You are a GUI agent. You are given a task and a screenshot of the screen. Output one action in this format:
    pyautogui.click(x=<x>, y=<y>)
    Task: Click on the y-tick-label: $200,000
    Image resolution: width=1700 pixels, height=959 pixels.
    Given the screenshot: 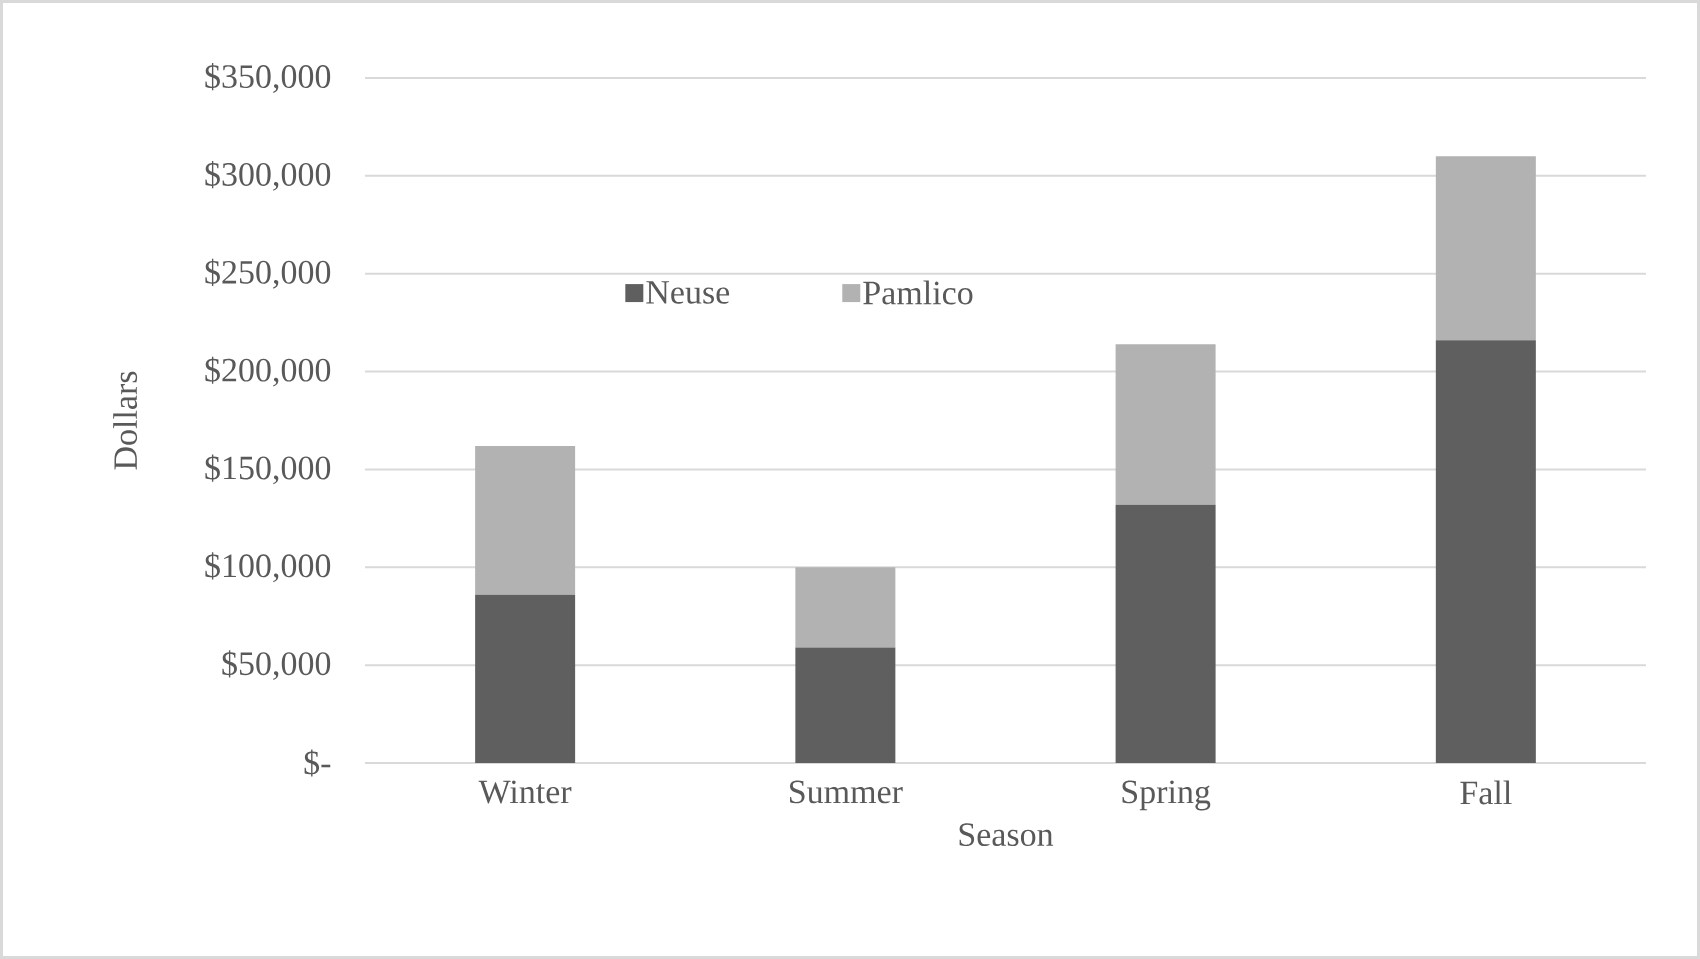 What is the action you would take?
    pyautogui.click(x=268, y=371)
    